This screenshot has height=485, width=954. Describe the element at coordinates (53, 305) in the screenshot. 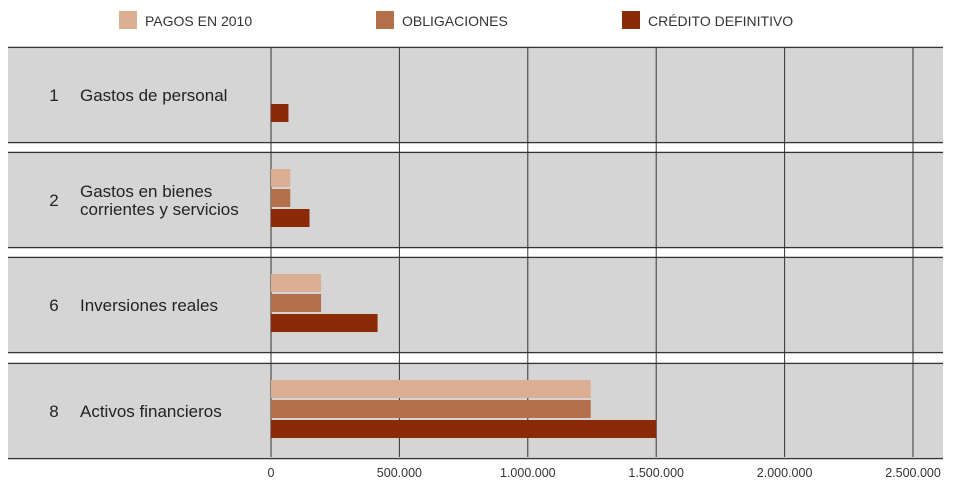

I see `category-number: 6` at that location.